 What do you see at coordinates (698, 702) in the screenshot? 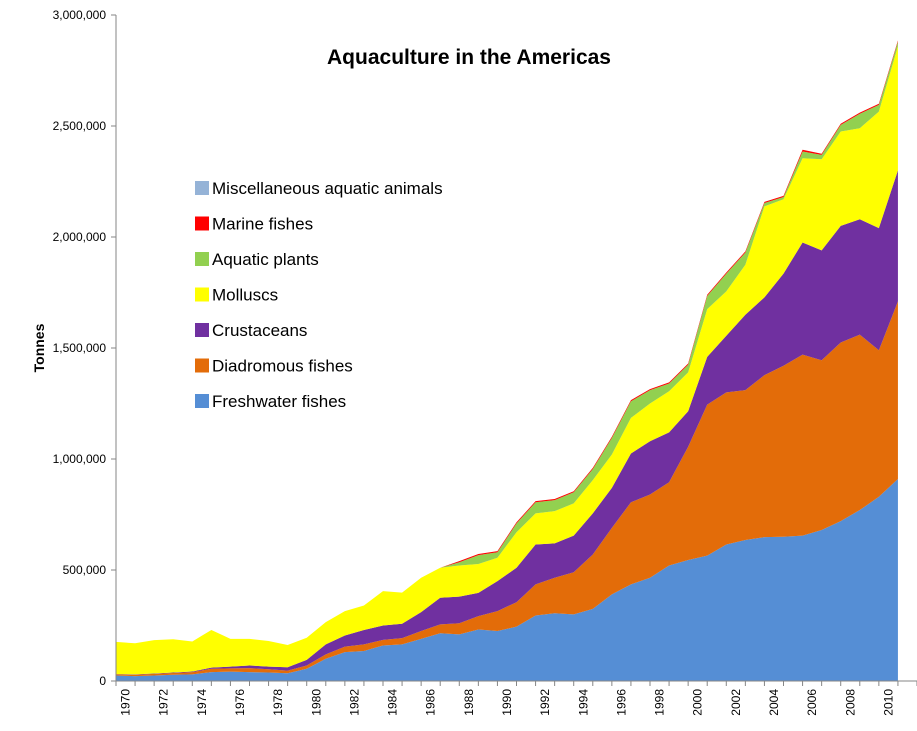
I see `x-tick-label: 2000` at bounding box center [698, 702].